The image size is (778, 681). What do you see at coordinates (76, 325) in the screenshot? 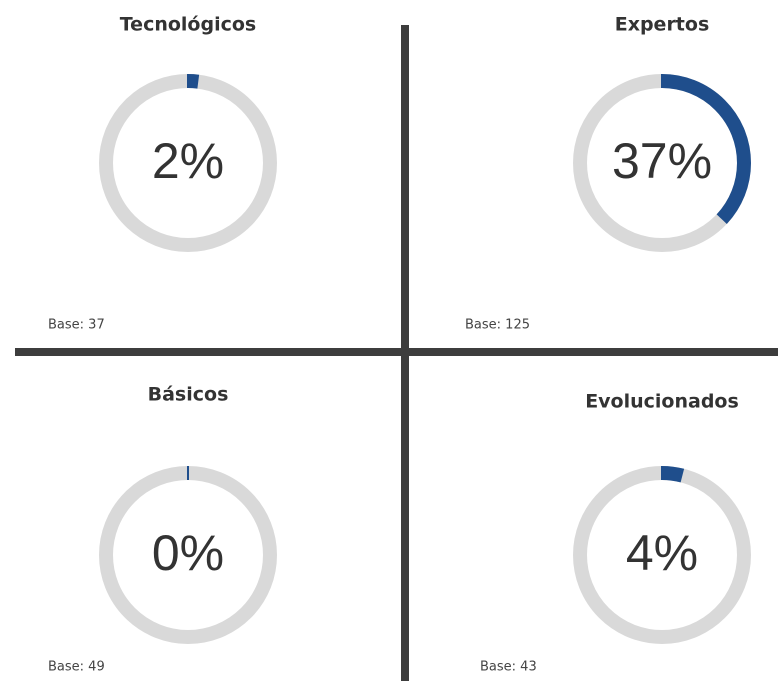
I see `base-note: Base: 37` at bounding box center [76, 325].